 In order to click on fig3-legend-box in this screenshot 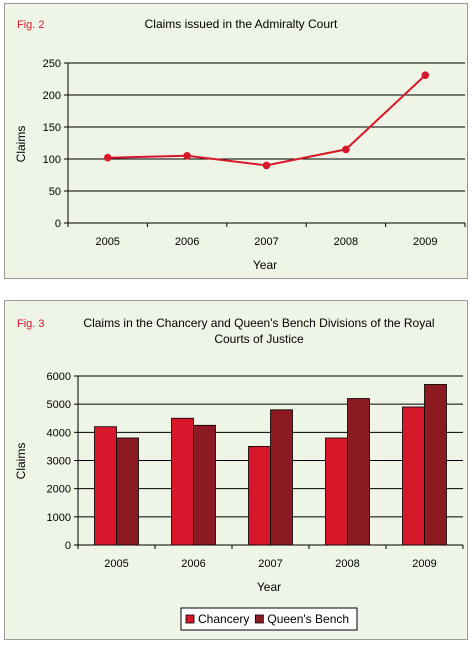, I will do `click(269, 619)`.